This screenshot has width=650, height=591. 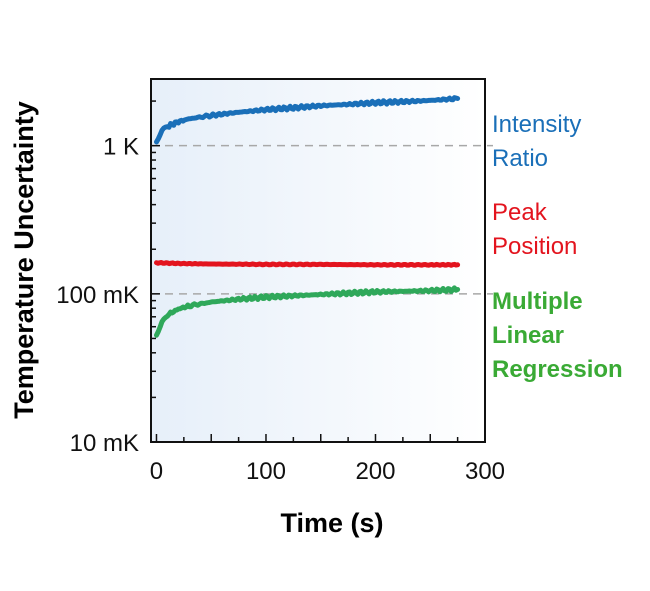 What do you see at coordinates (104, 443) in the screenshot?
I see `y-tick-label: 10 mK` at bounding box center [104, 443].